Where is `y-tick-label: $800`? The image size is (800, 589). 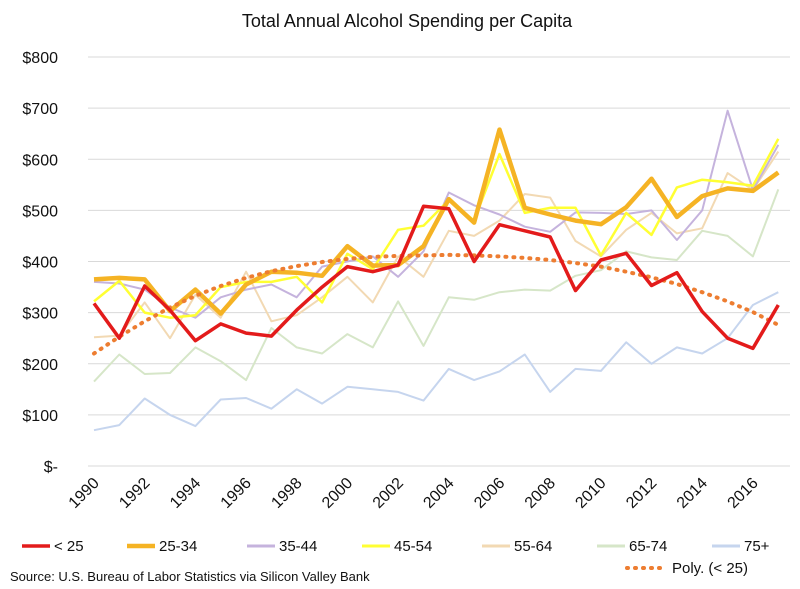
y-tick-label: $800 is located at coordinates (40, 58).